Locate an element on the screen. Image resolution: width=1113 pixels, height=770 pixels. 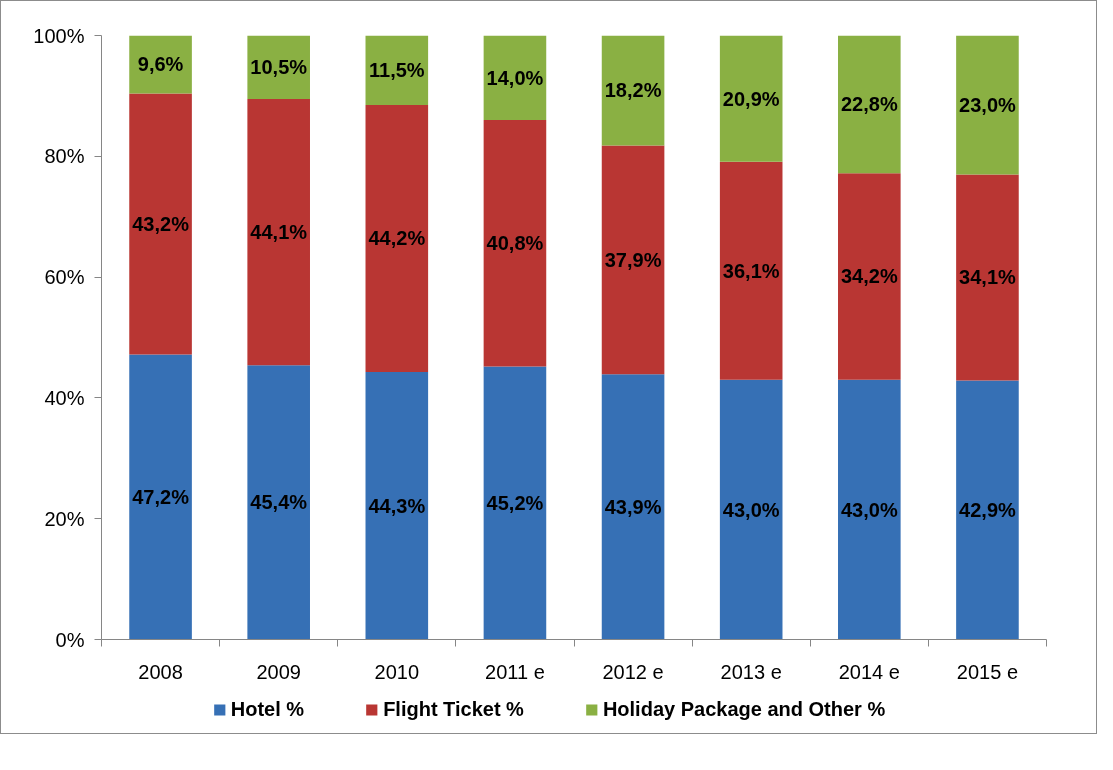
x-tick-label: 2015 e is located at coordinates (987, 671).